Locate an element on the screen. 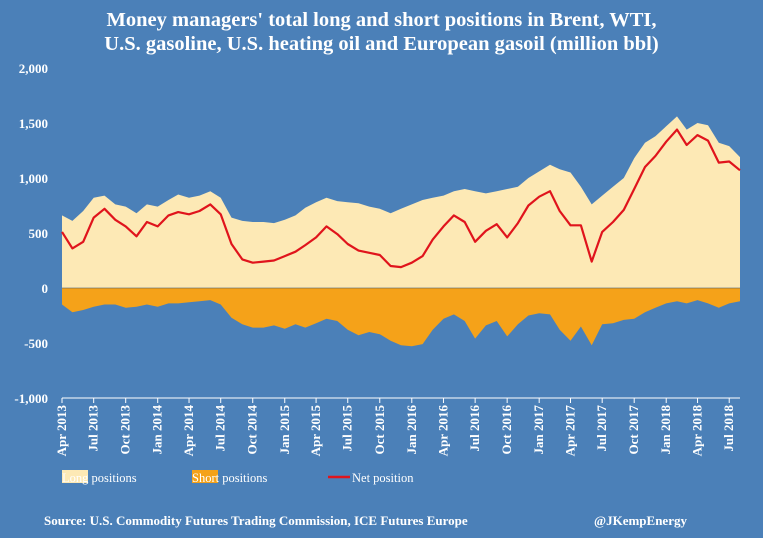 The height and width of the screenshot is (538, 763). x-tick-label: Apr 2018 is located at coordinates (697, 431).